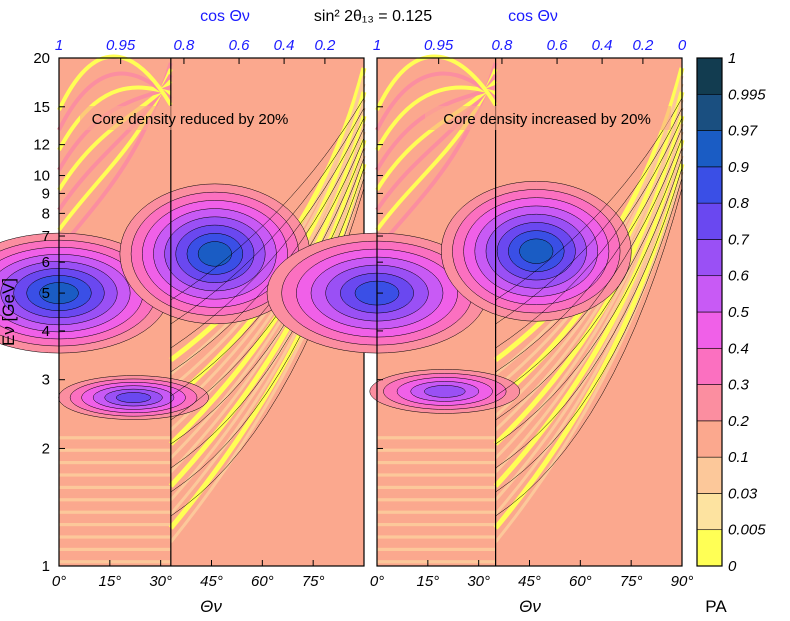 Image resolution: width=790 pixels, height=621 pixels. Describe the element at coordinates (211, 606) in the screenshot. I see `x-axis-label-left: Θν` at that location.